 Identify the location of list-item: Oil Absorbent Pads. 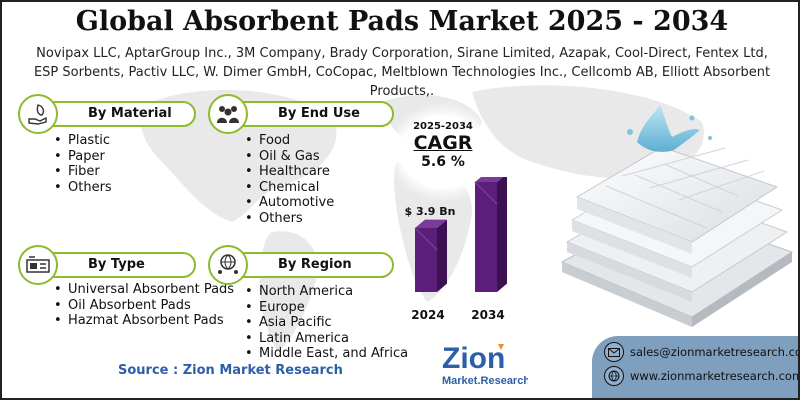
(144, 306).